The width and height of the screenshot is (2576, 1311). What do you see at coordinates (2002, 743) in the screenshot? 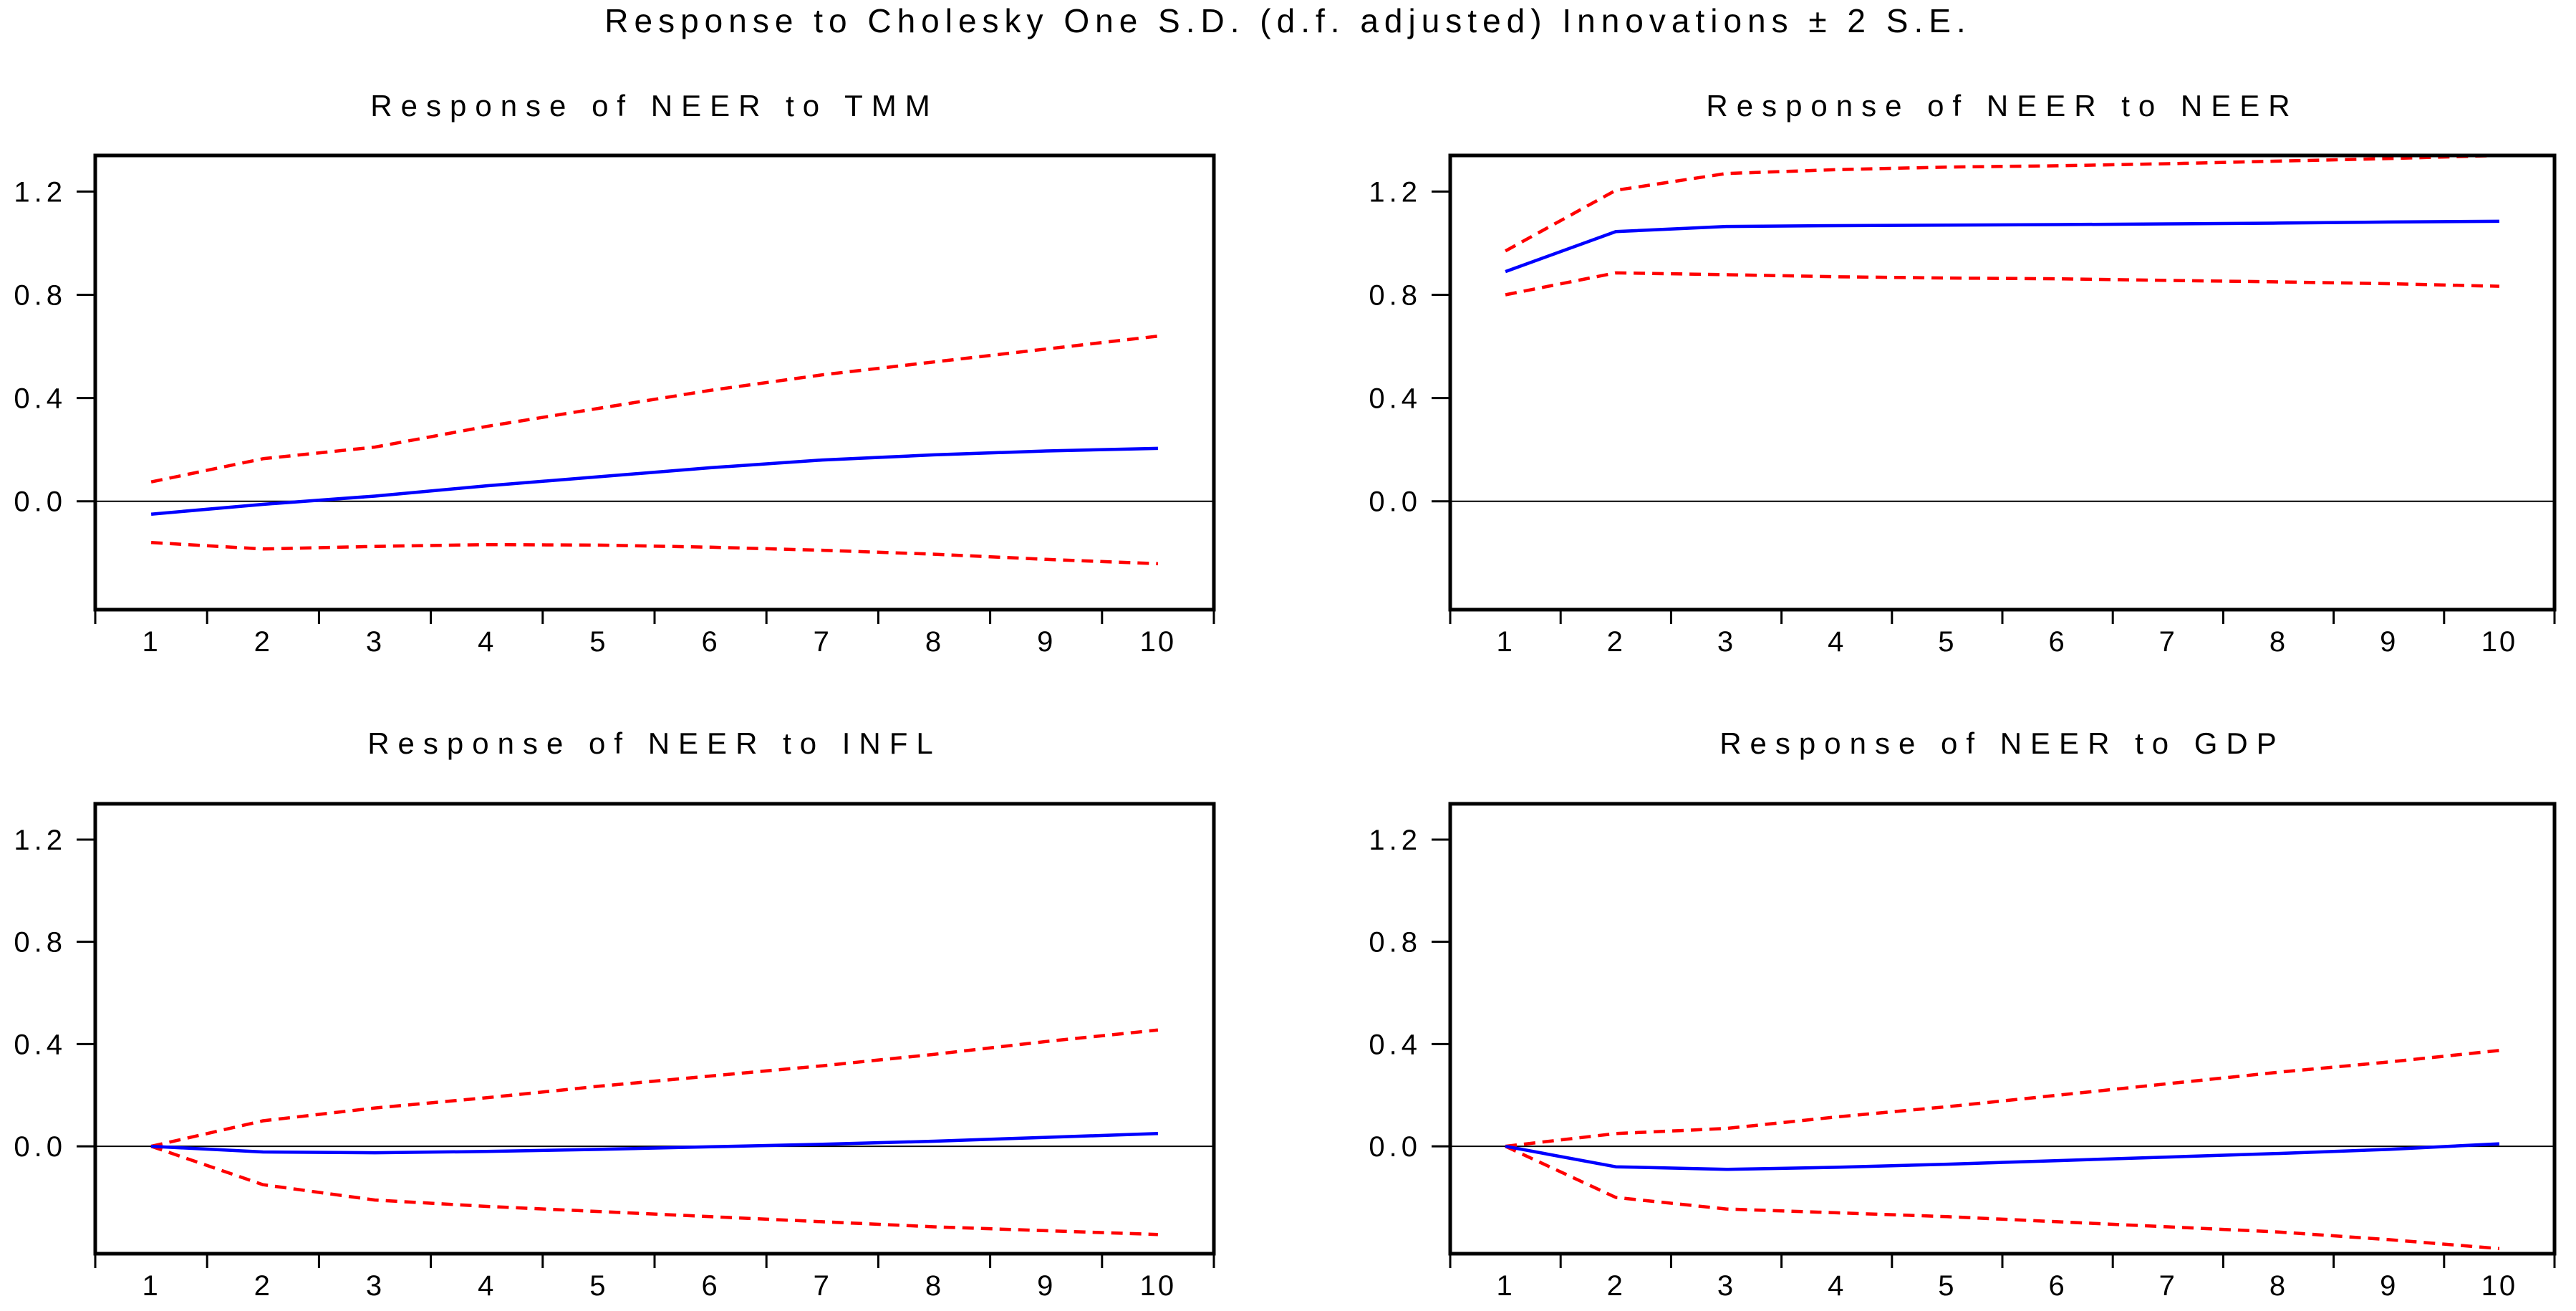
I see `panel-title-neer-gdp: Response of NEER to GDP` at bounding box center [2002, 743].